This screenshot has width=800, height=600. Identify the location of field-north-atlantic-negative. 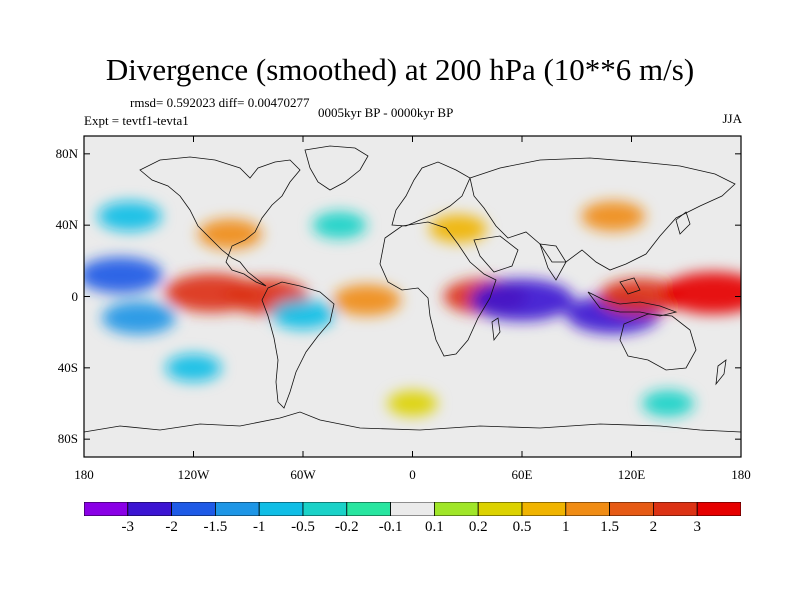
(339, 225).